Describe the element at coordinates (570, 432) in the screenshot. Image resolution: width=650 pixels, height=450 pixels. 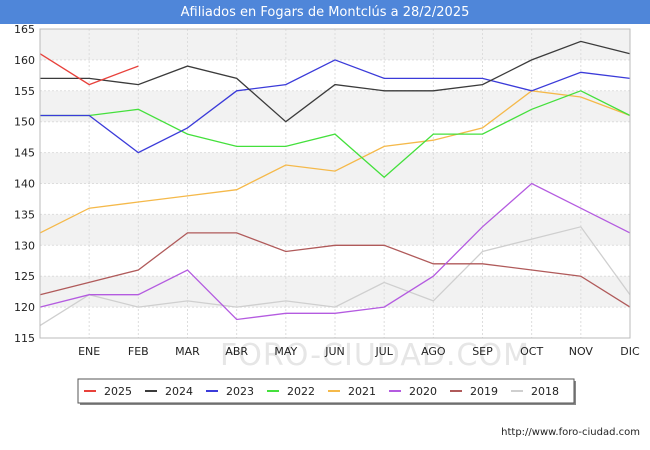
I see `source-link: http://www.foro-ciudad.com` at that location.